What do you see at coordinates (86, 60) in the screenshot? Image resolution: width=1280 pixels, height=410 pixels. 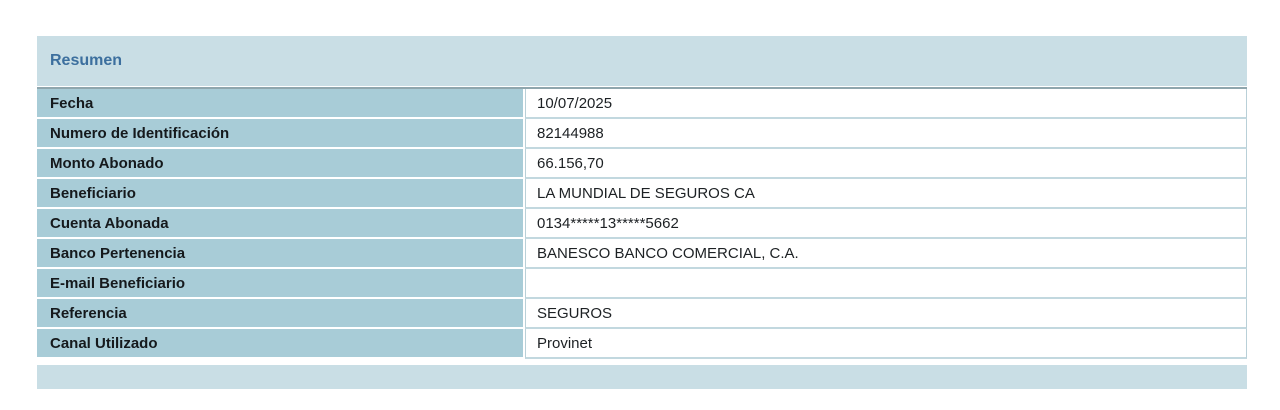 I see `table-title: Resumen` at bounding box center [86, 60].